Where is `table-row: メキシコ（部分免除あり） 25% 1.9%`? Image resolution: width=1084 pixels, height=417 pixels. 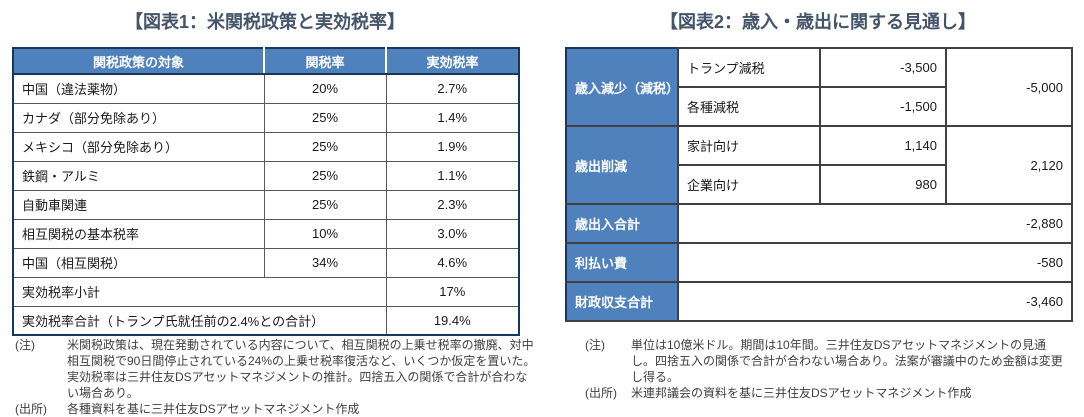
table-row: メキシコ（部分免除あり） 25% 1.9% is located at coordinates (266, 146).